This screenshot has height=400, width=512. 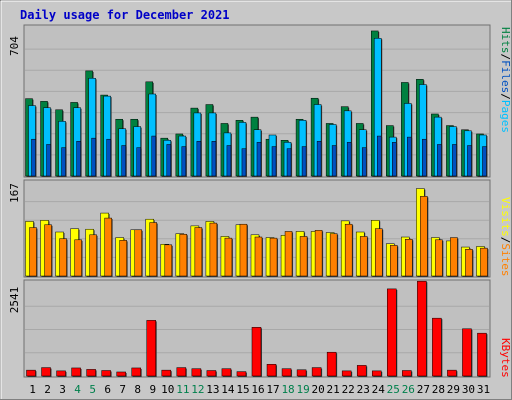 I want to click on day-label-30: 30, so click(x=468, y=389).